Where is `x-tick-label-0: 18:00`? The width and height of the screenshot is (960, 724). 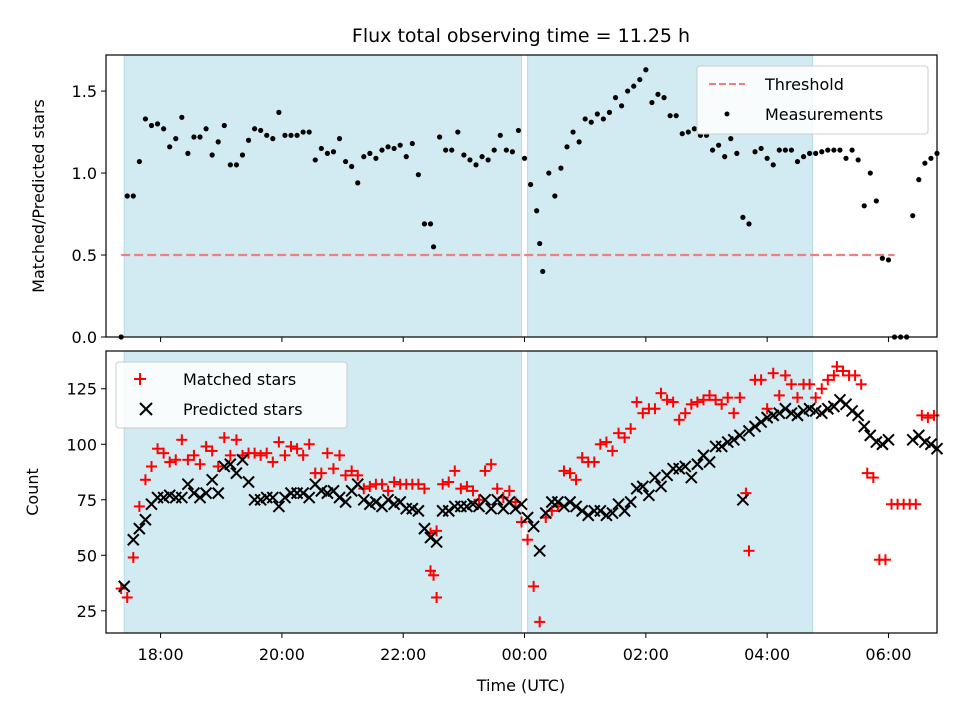 x-tick-label-0: 18:00 is located at coordinates (161, 654).